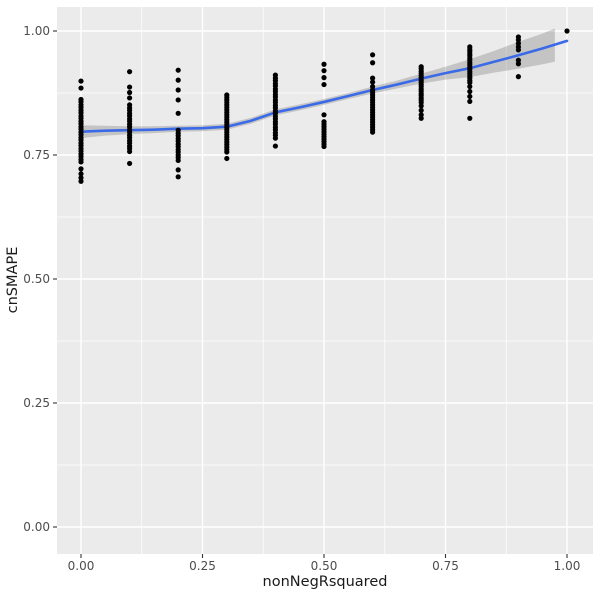 The width and height of the screenshot is (600, 599). What do you see at coordinates (325, 582) in the screenshot?
I see `x-axis-title: nonNegRsquared` at bounding box center [325, 582].